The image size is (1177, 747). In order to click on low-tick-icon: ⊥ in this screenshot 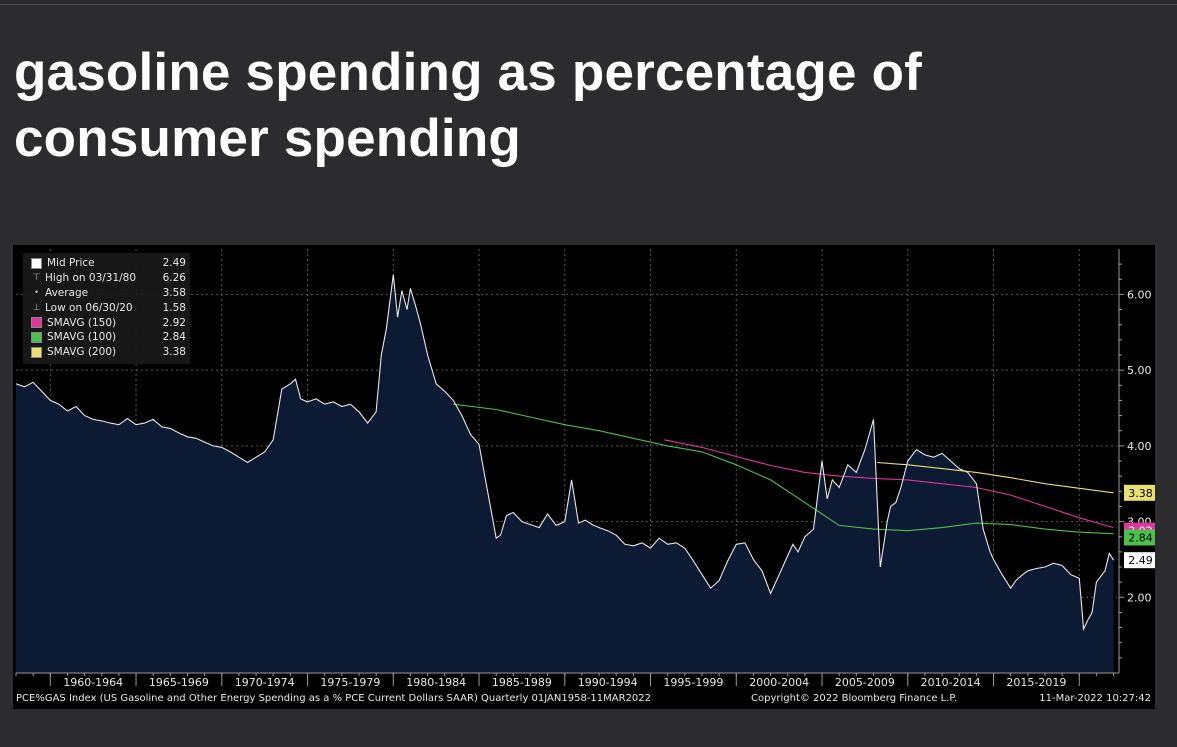, I will do `click(36, 307)`.